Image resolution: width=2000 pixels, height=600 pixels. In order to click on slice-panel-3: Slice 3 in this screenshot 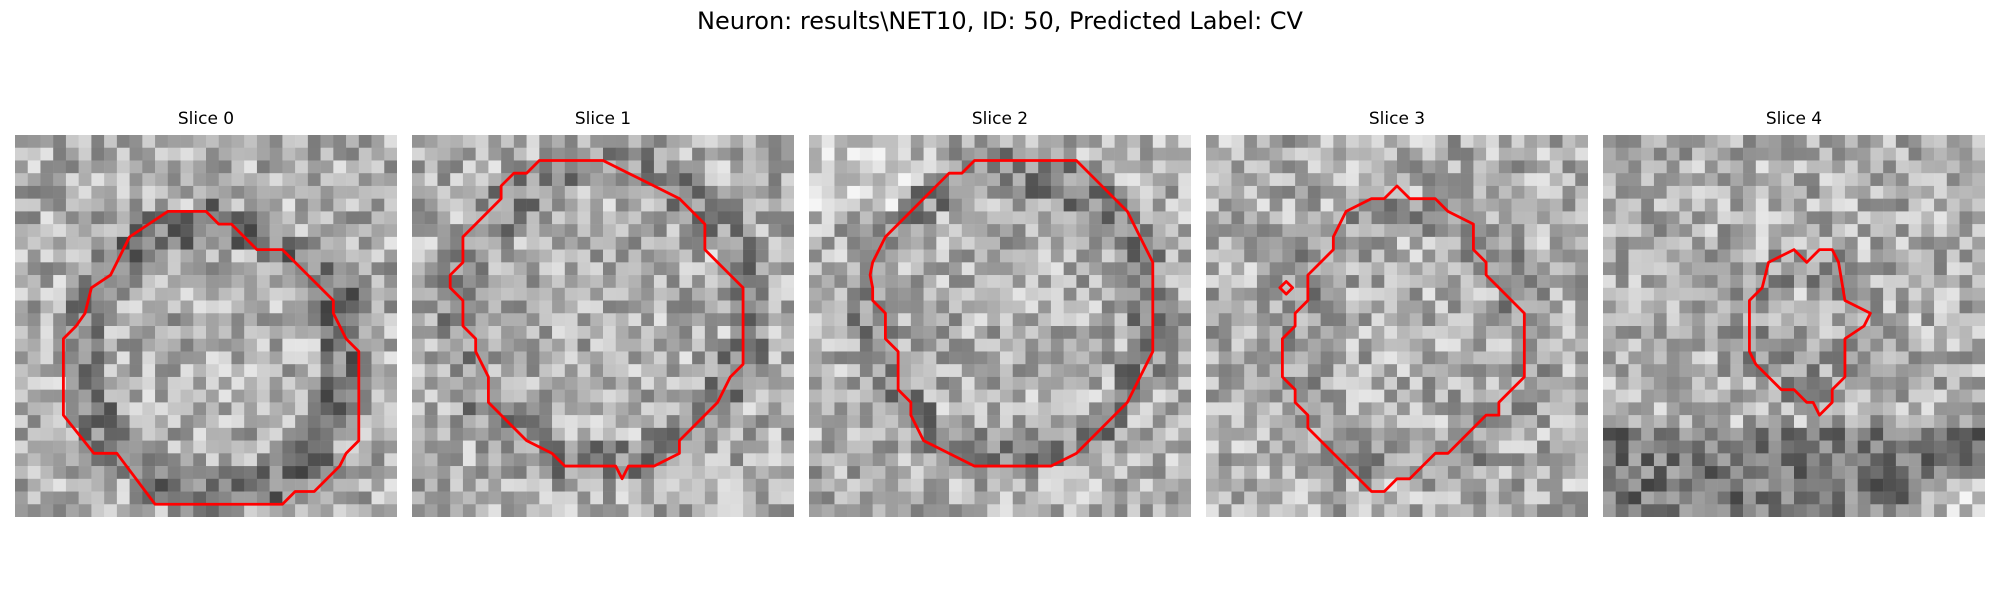, I will do `click(1397, 312)`.